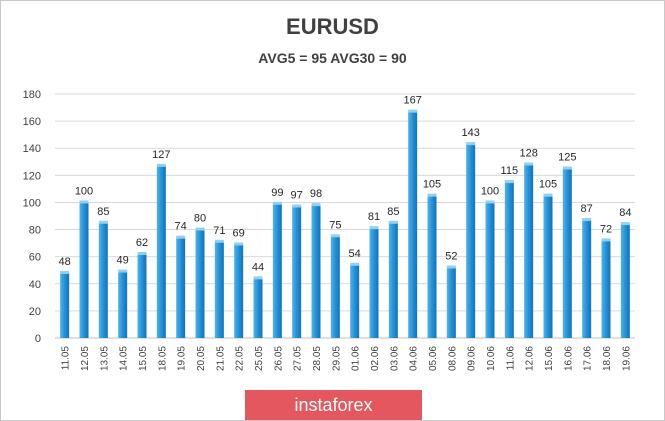  Describe the element at coordinates (568, 358) in the screenshot. I see `x-tick-label: 16.06` at that location.